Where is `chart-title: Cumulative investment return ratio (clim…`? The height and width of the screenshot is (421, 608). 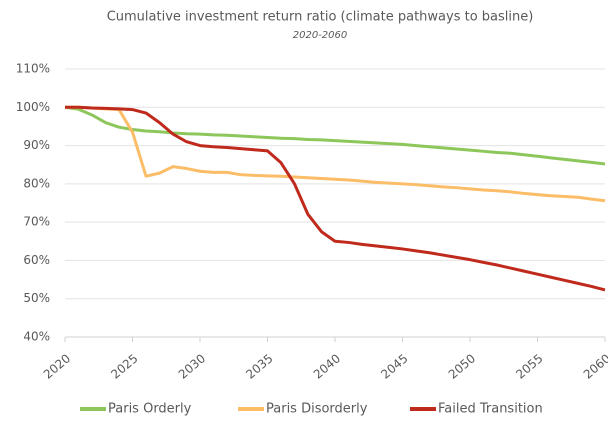 chart-title: Cumulative investment return ratio (clim… is located at coordinates (320, 17).